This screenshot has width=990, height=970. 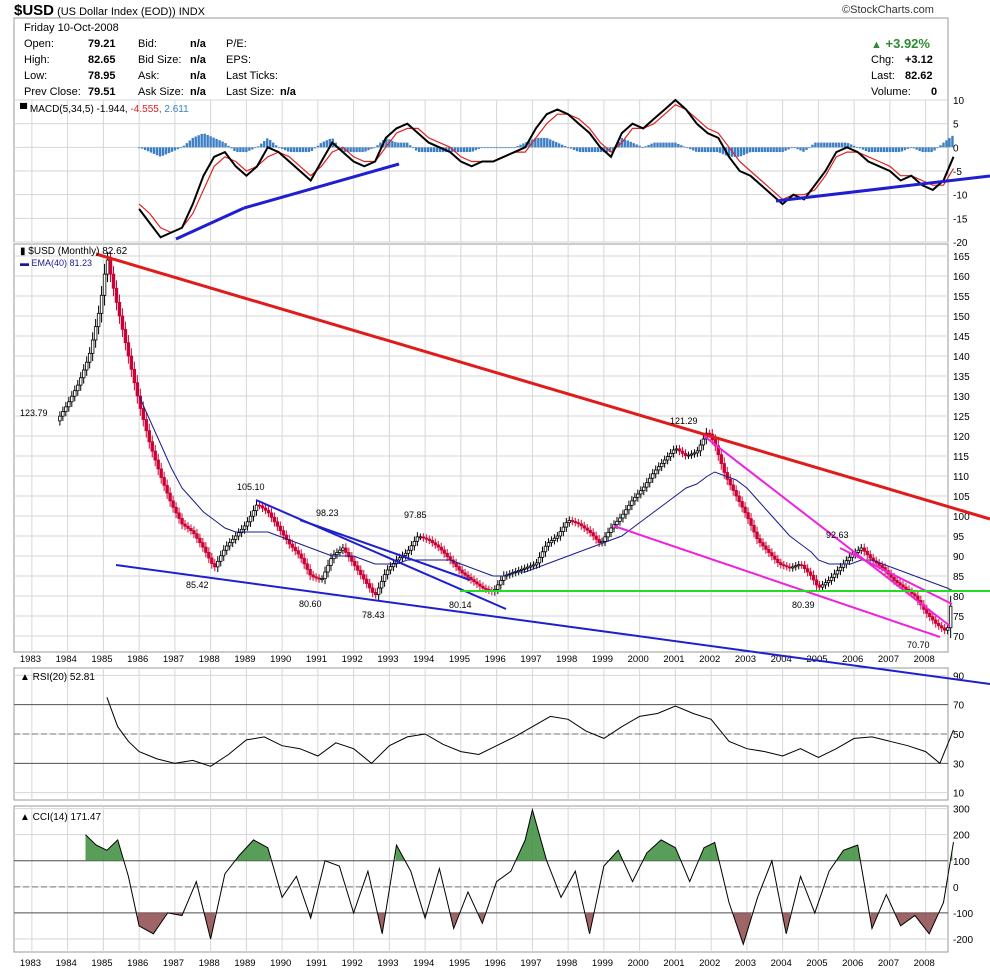 What do you see at coordinates (252, 76) in the screenshot?
I see `last-ticks-label: Last Ticks:` at bounding box center [252, 76].